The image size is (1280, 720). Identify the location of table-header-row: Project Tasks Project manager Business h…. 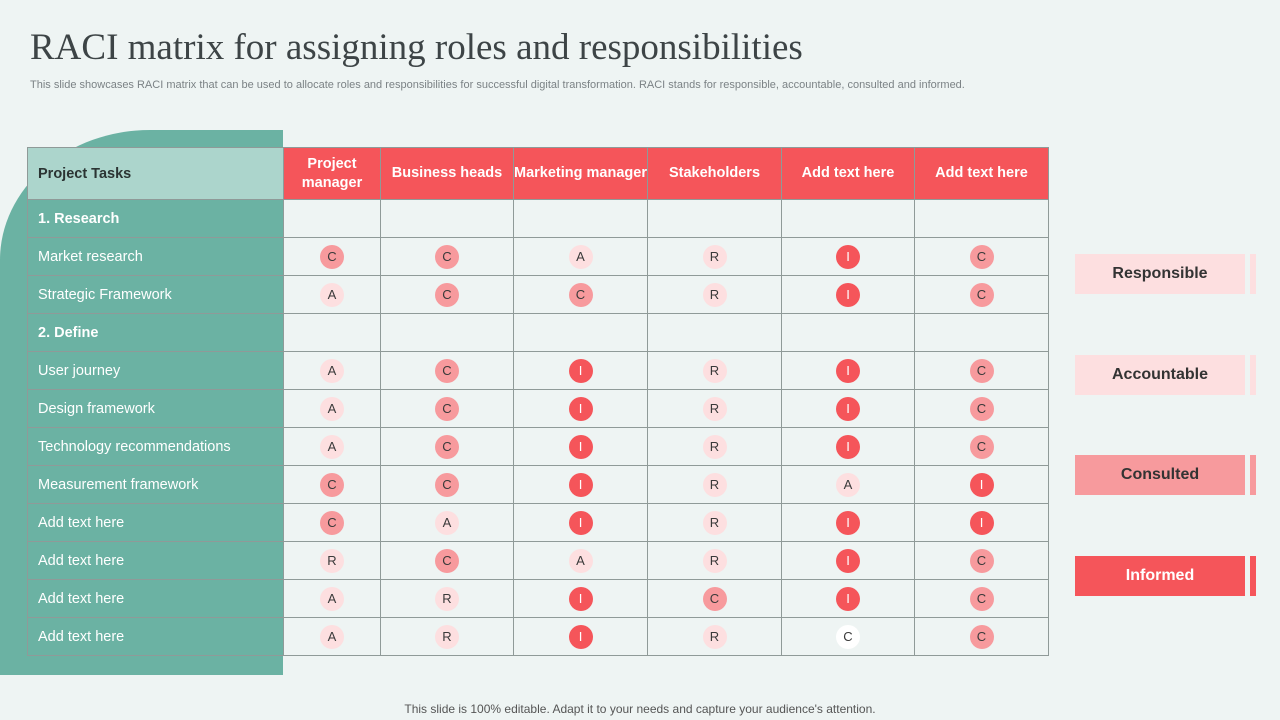
(538, 173).